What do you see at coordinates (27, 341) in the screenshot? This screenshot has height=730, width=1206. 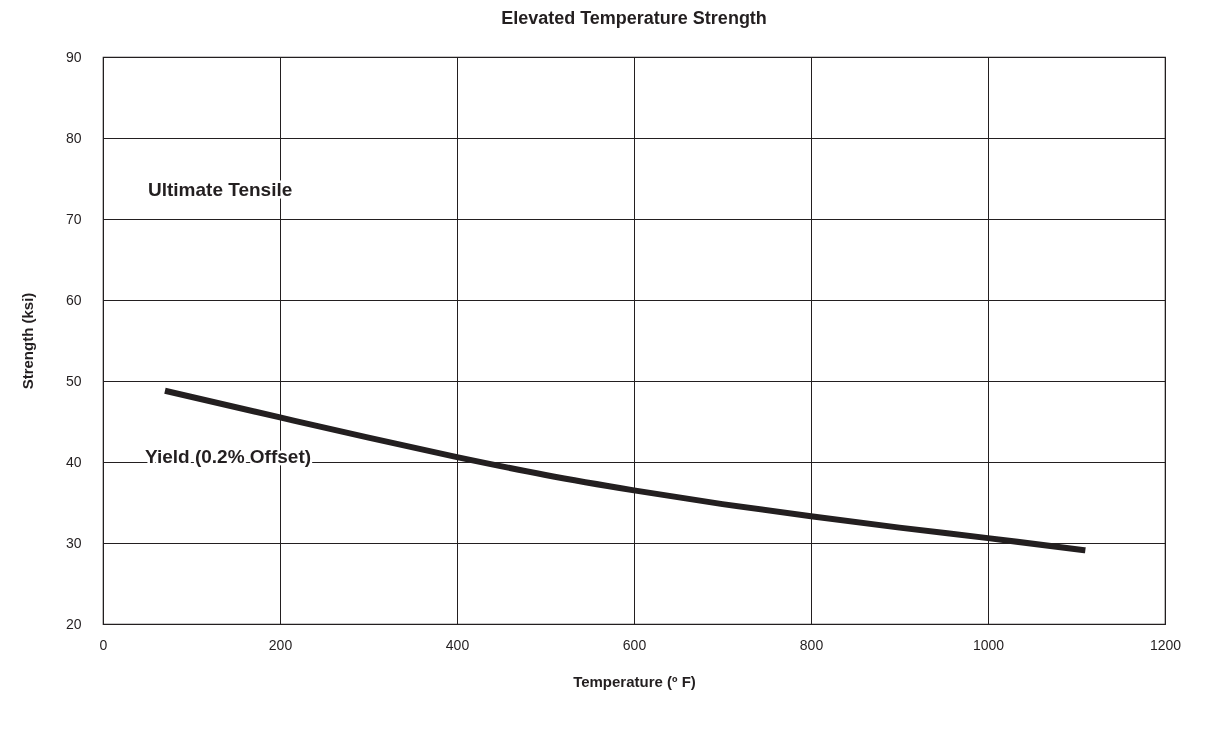 I see `y-axis-title: Strength (ksi)` at bounding box center [27, 341].